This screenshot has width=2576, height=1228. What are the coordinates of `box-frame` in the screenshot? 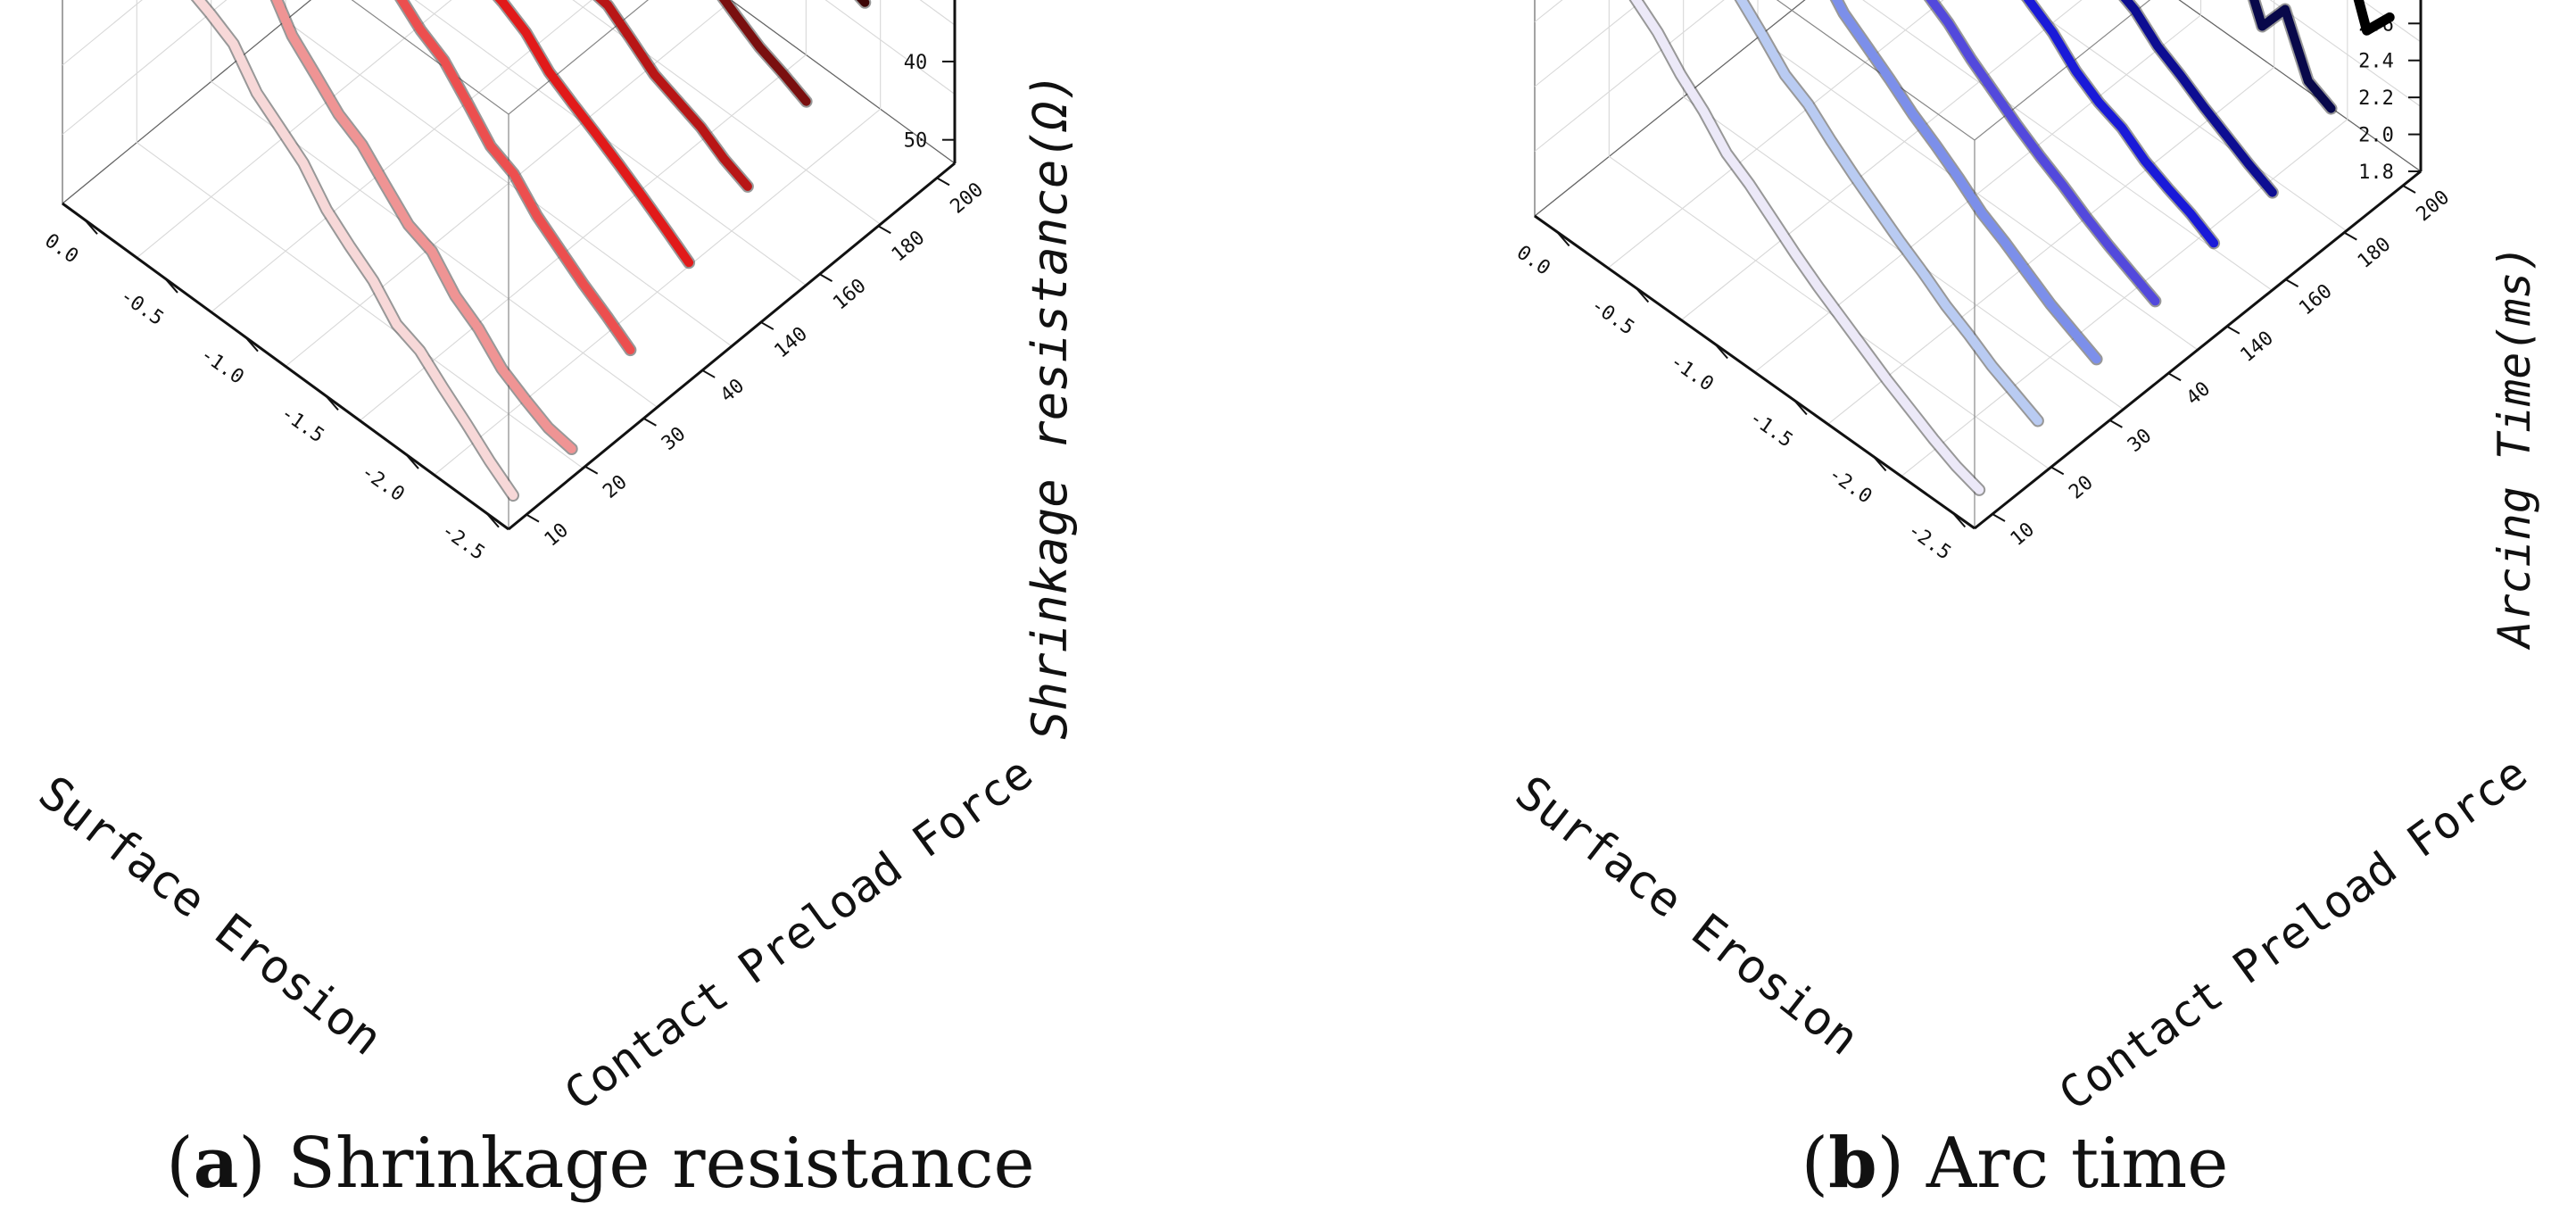 It's located at (500, 265).